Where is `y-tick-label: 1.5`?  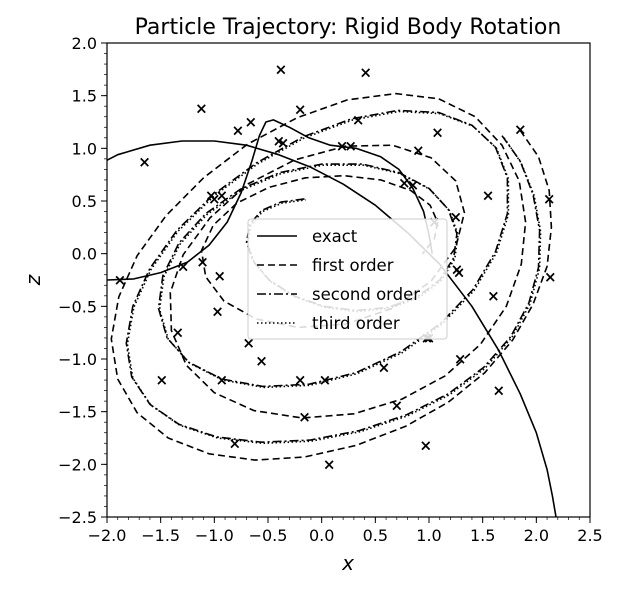
y-tick-label: 1.5 is located at coordinates (84, 96).